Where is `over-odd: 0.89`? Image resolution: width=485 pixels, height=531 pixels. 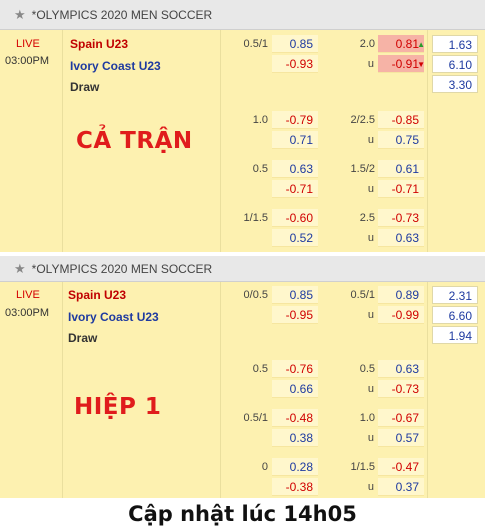
over-odd: 0.89 is located at coordinates (401, 295).